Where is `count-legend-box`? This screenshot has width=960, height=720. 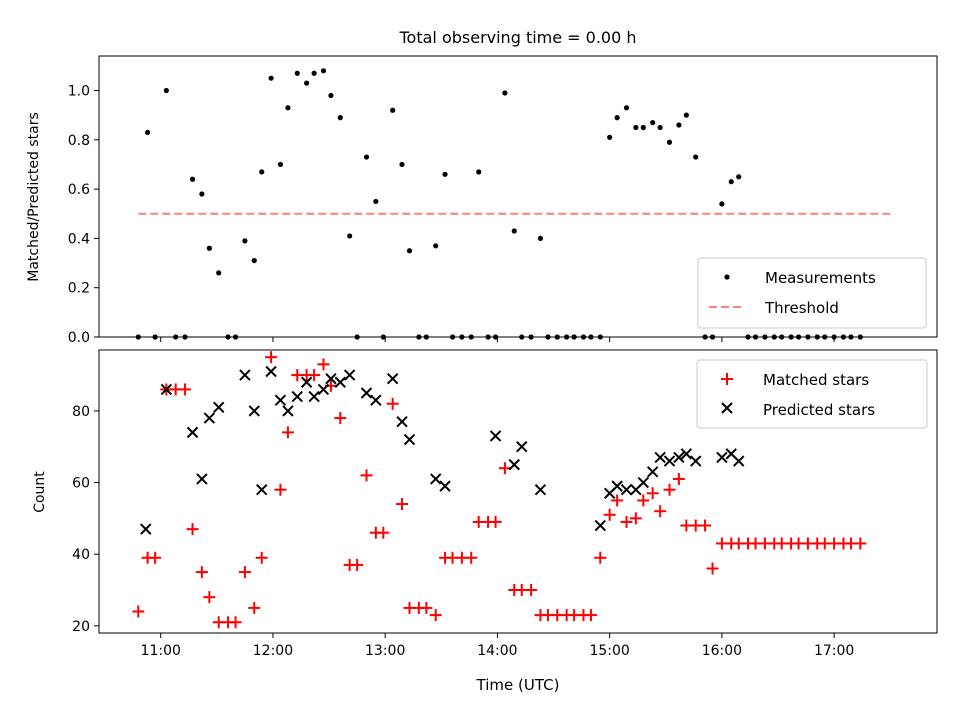 count-legend-box is located at coordinates (812, 394).